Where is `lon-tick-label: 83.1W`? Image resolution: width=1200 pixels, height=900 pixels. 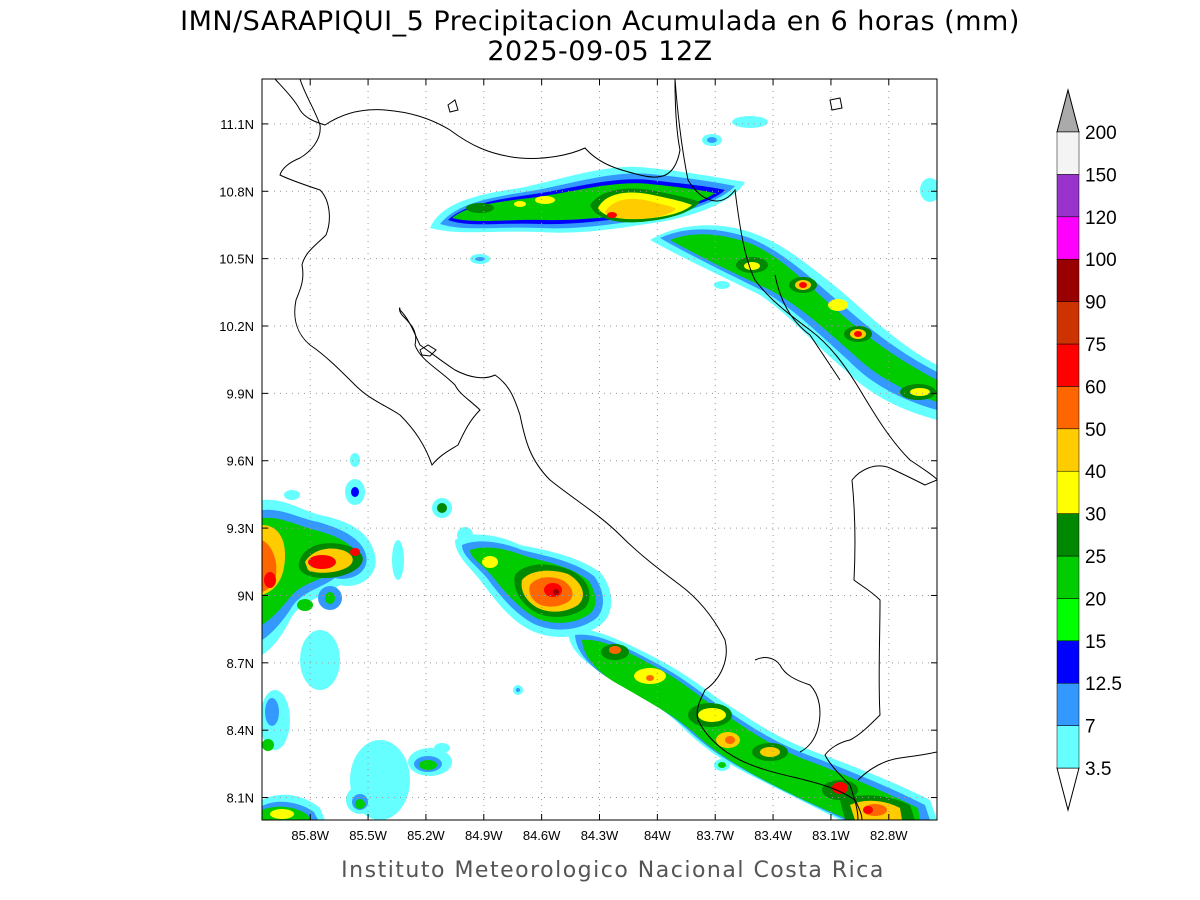 lon-tick-label: 83.1W is located at coordinates (831, 835).